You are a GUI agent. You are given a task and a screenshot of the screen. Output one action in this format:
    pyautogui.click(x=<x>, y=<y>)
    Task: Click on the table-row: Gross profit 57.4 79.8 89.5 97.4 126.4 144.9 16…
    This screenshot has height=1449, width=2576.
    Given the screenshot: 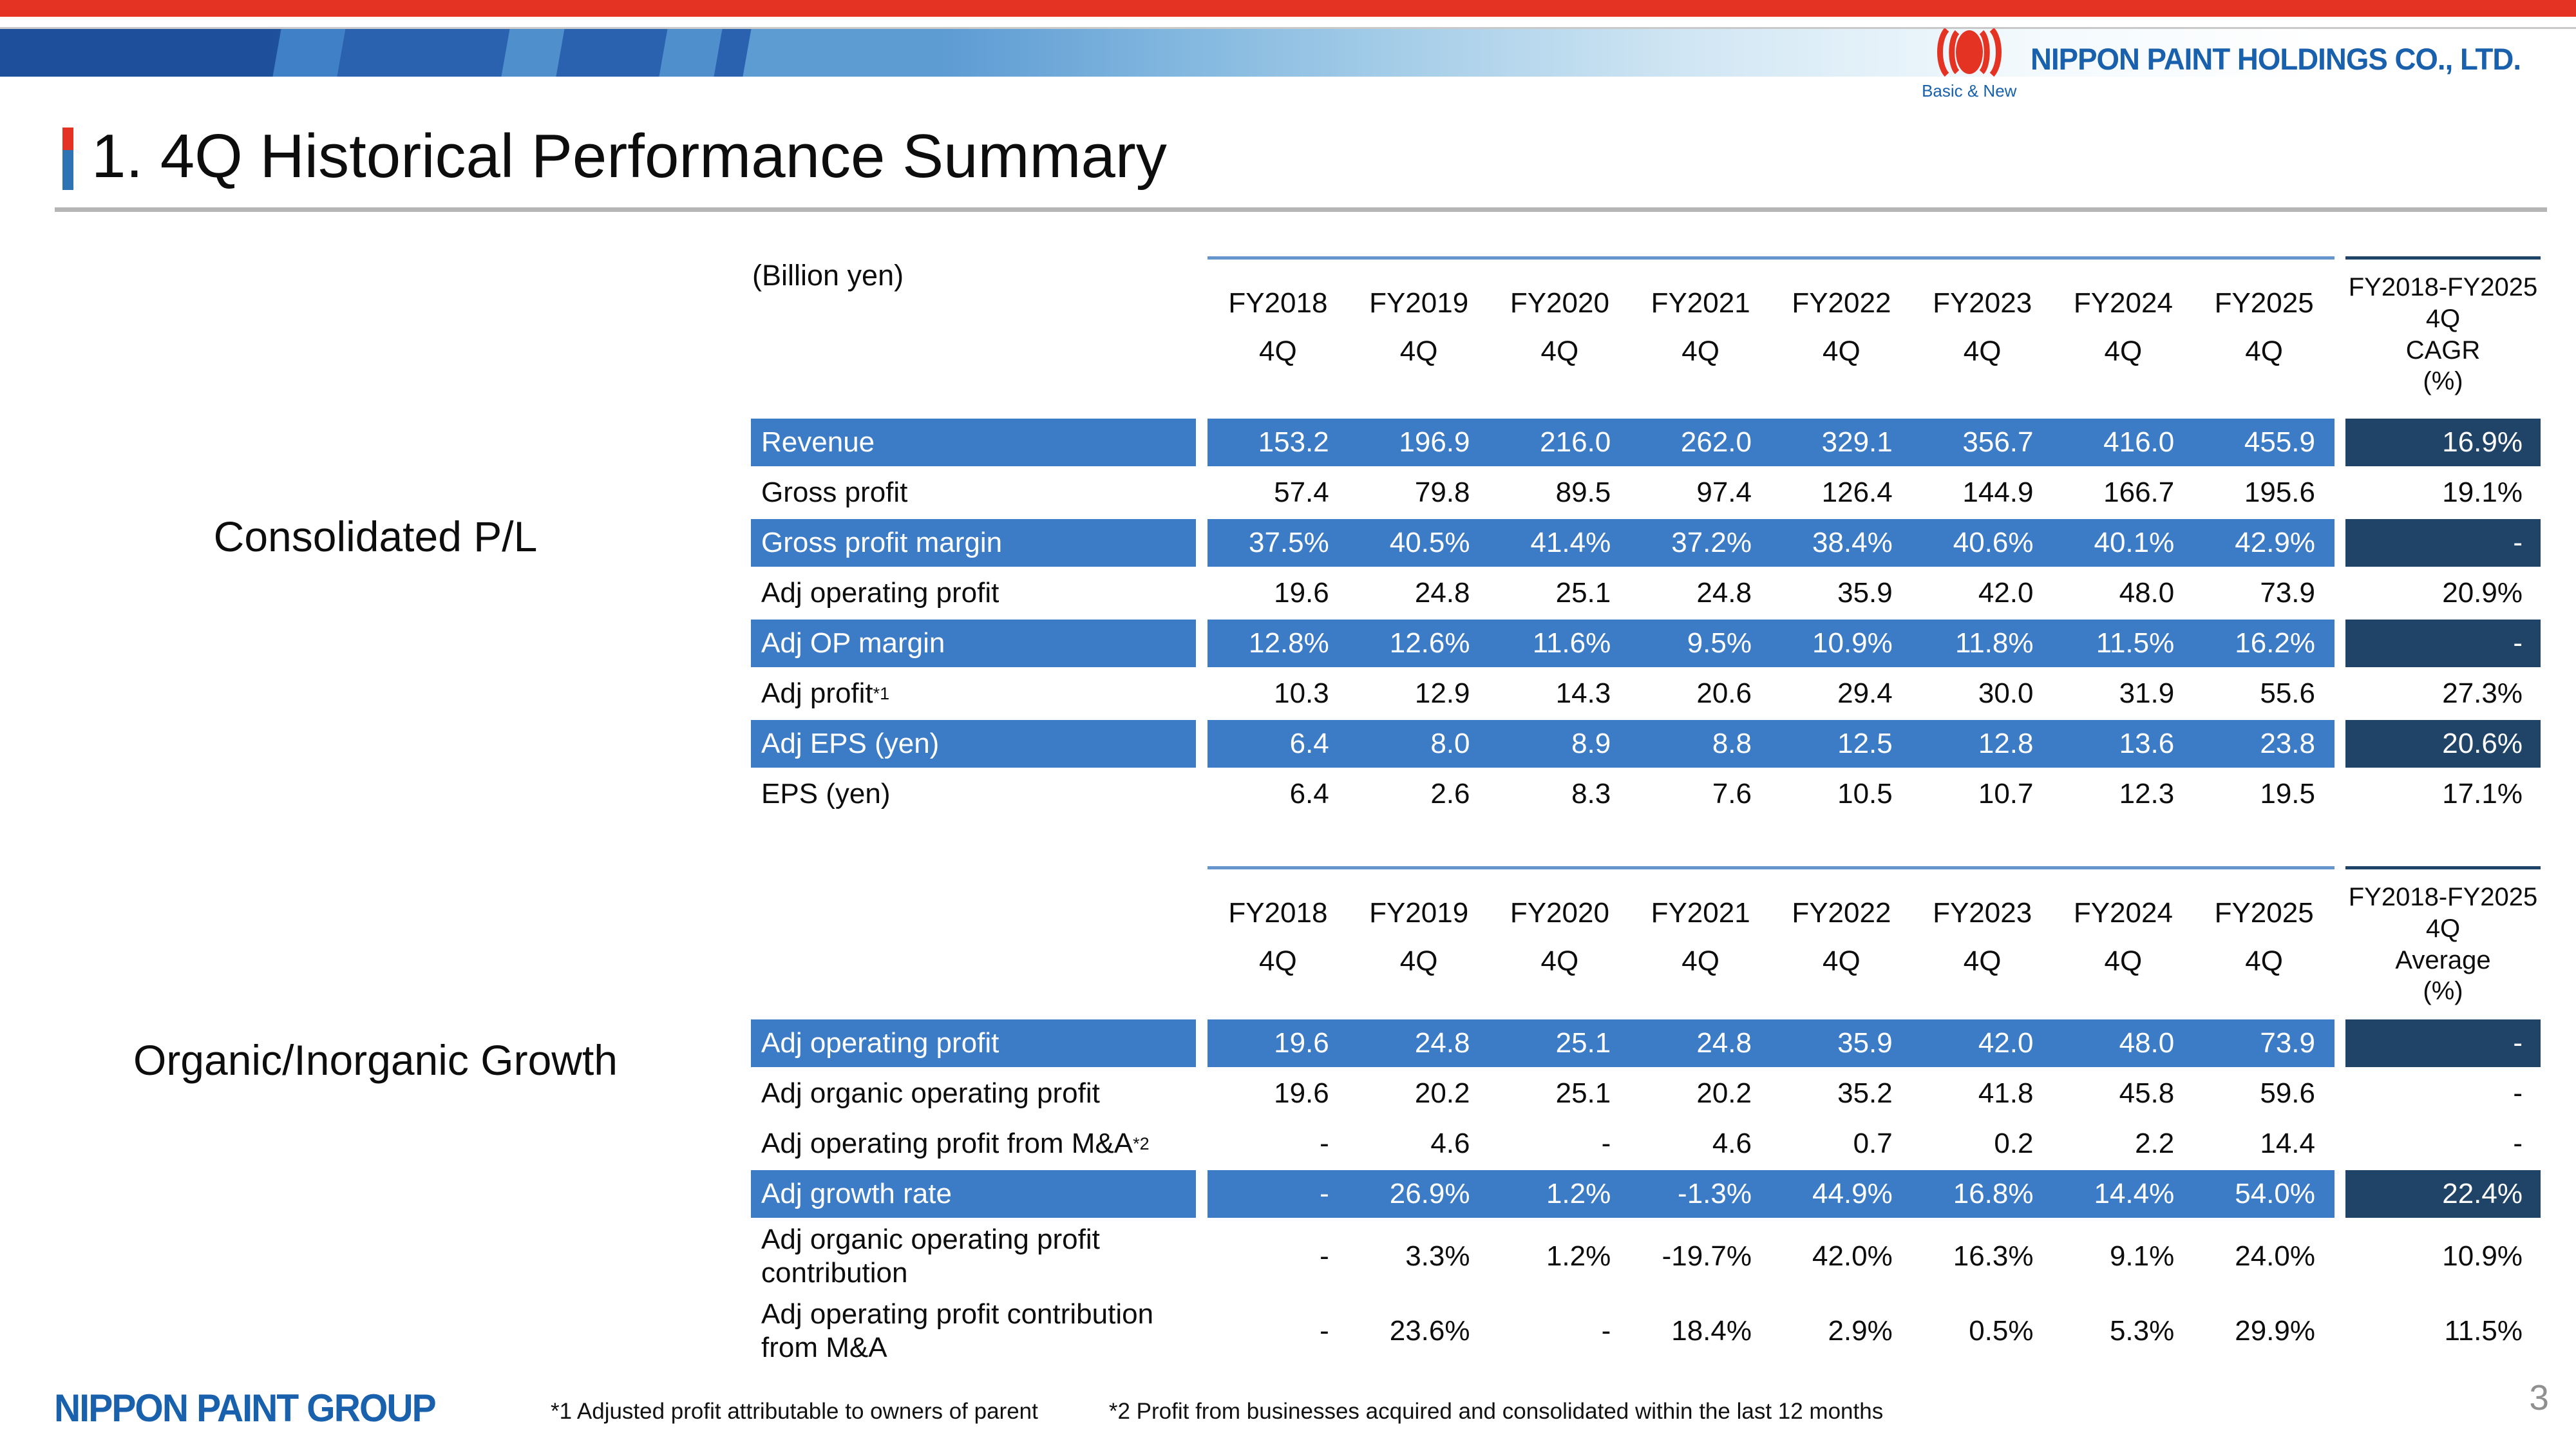 What is the action you would take?
    pyautogui.click(x=1646, y=493)
    